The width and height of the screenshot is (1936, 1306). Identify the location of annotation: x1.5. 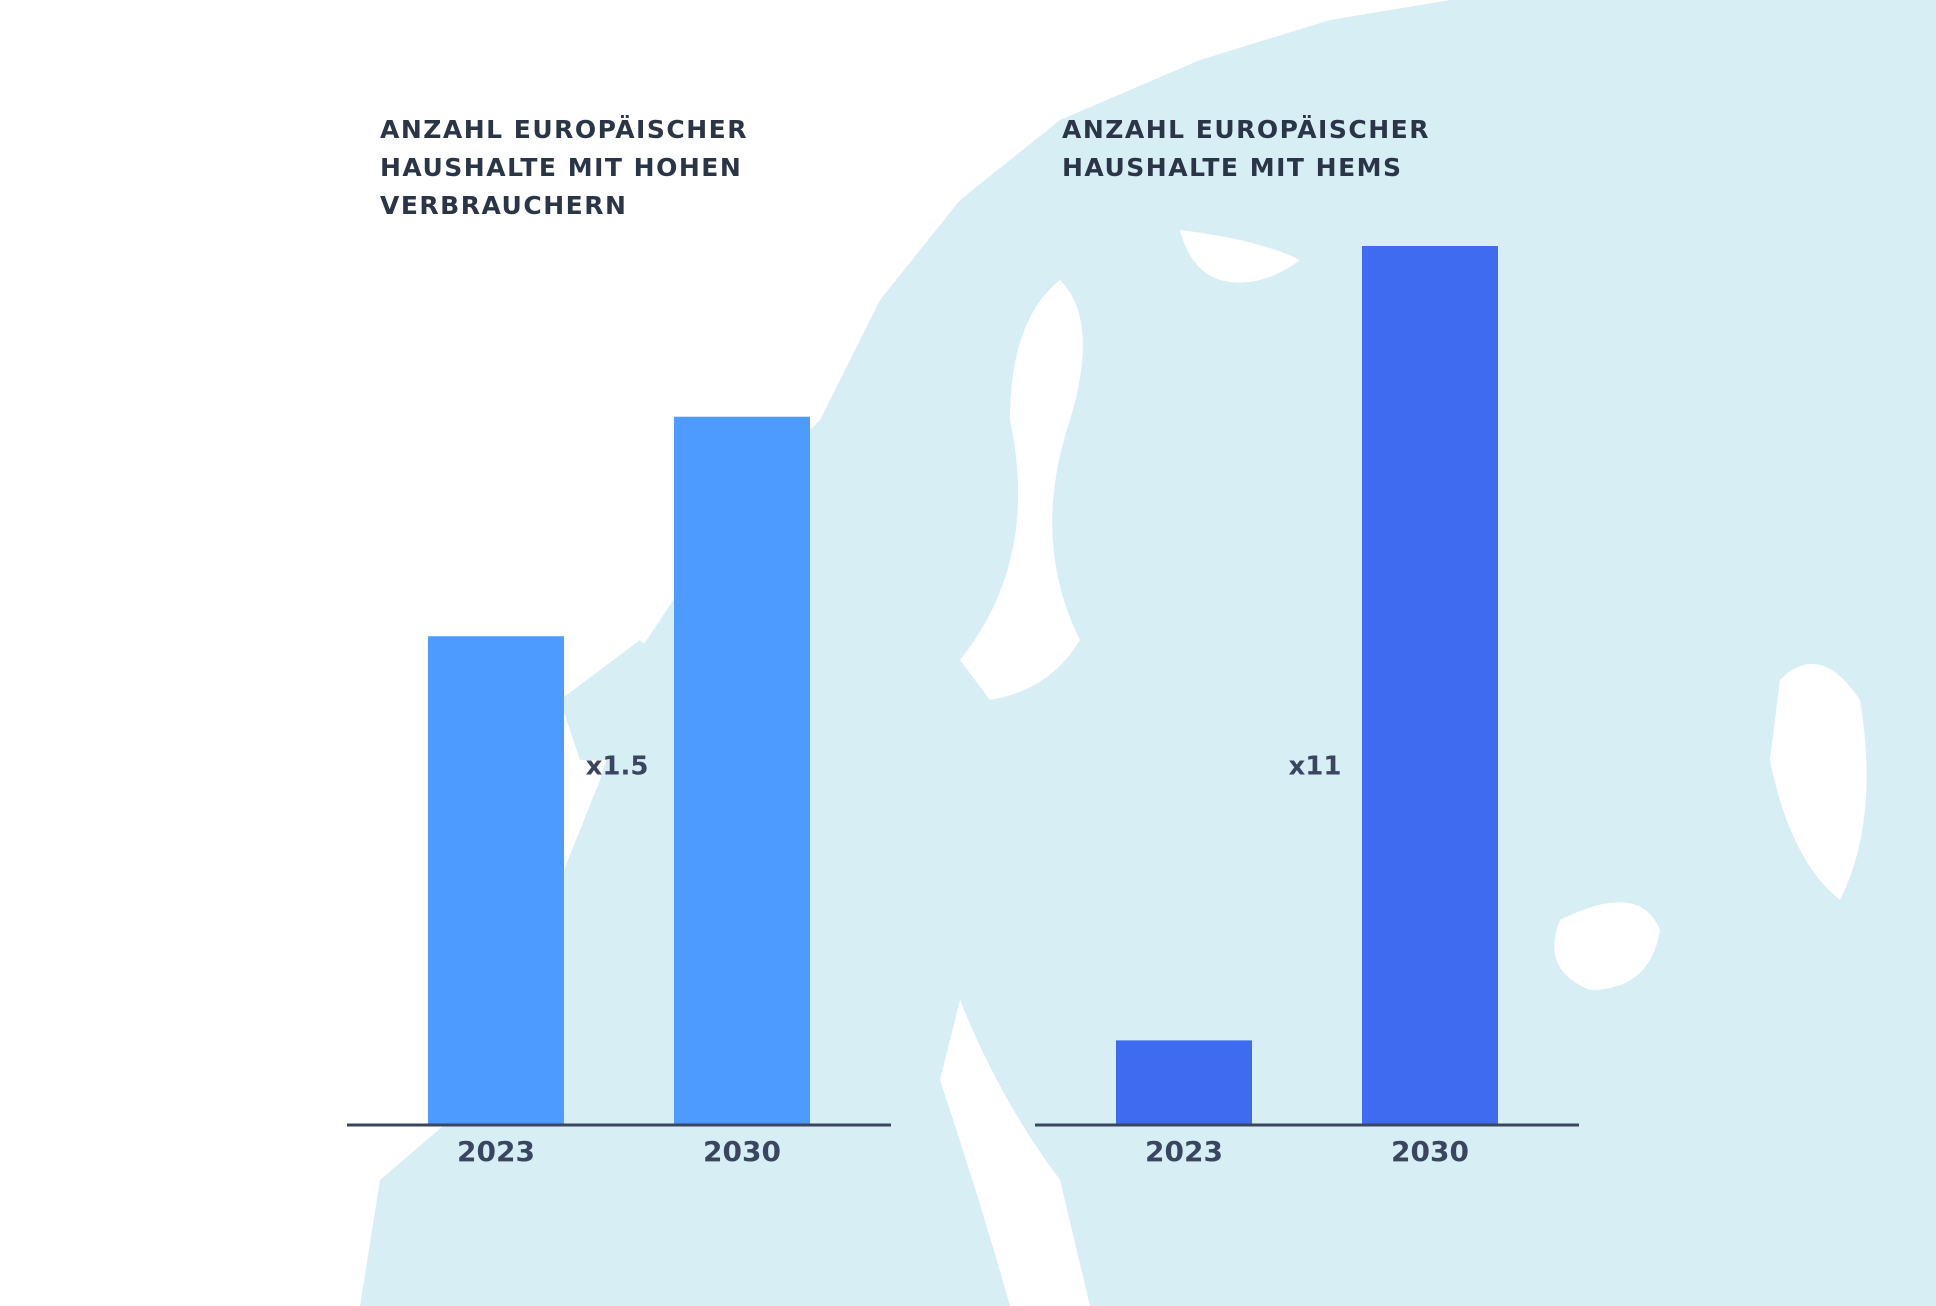
(617, 767).